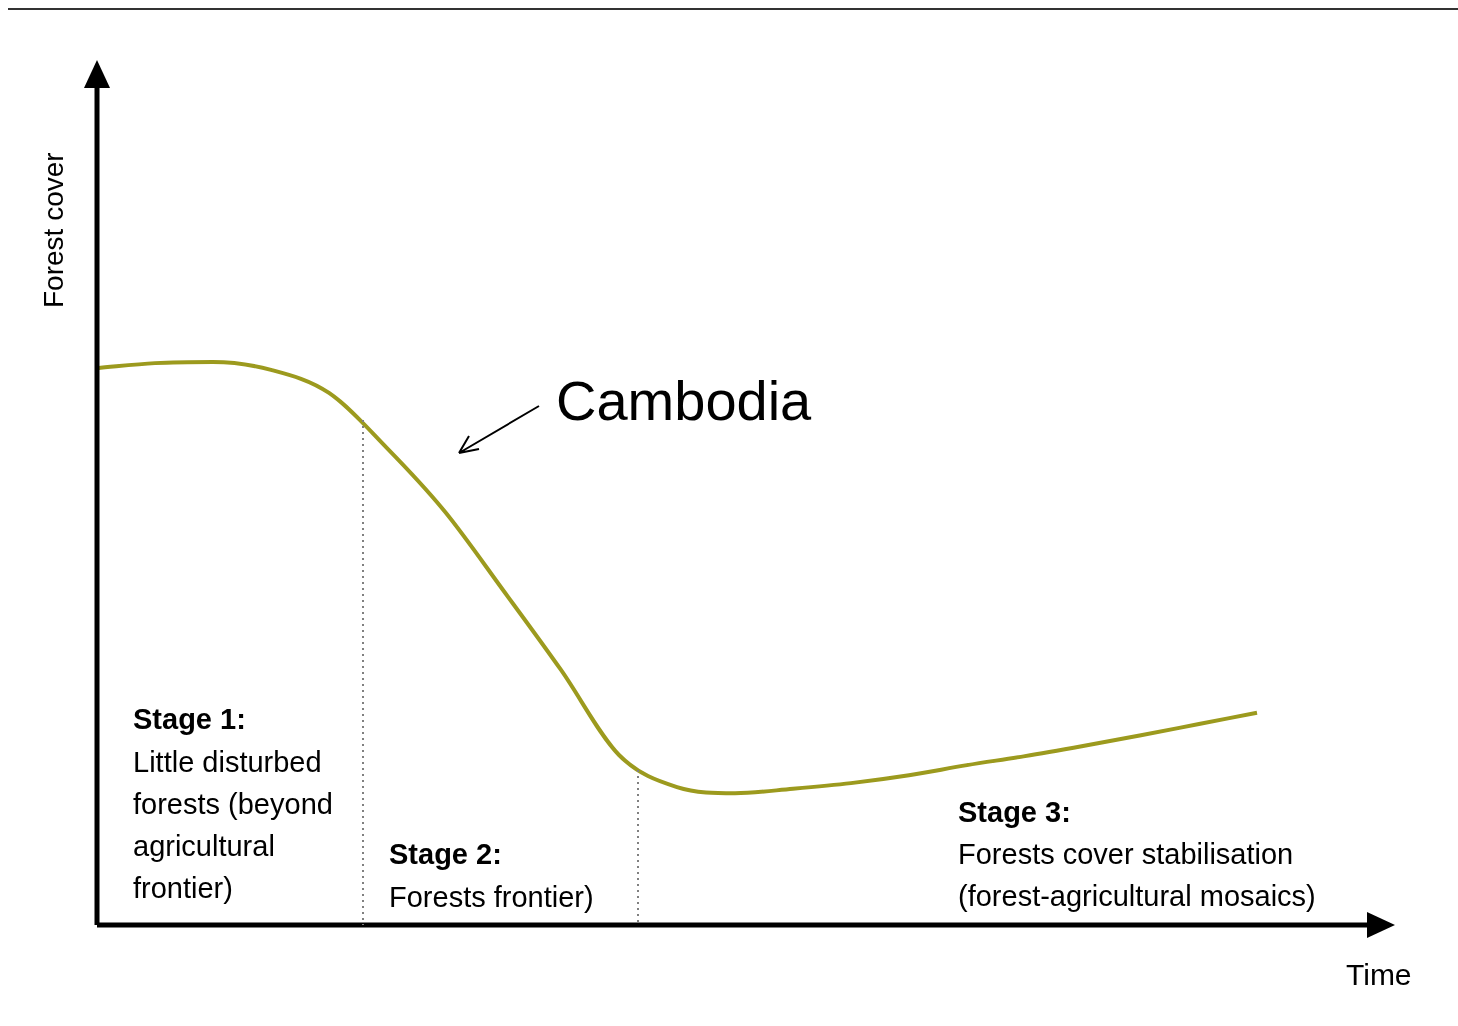 This screenshot has height=1026, width=1458. Describe the element at coordinates (1137, 876) in the screenshot. I see `annotation: Forests cover stabilisation (forest-agricultural mosaics)` at that location.